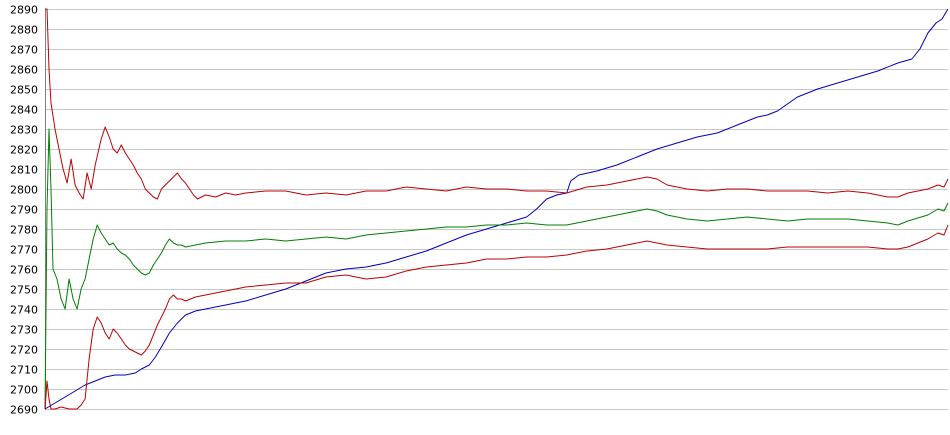 The image size is (950, 435). I want to click on y-tick-label: 2750, so click(24, 290).